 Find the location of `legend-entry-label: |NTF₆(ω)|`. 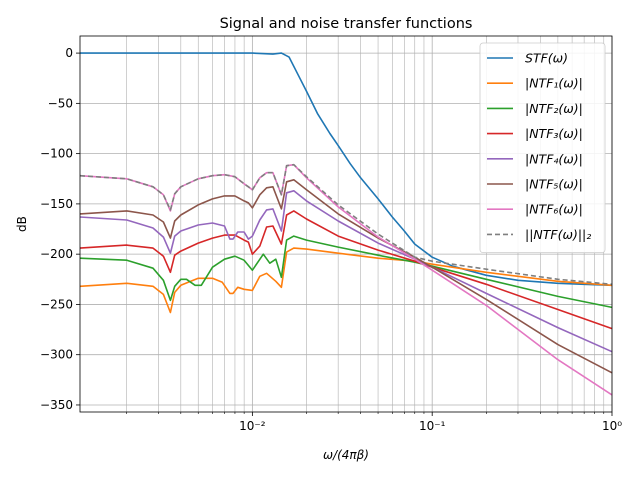

legend-entry-label: |NTF₆(ω)| is located at coordinates (554, 209).